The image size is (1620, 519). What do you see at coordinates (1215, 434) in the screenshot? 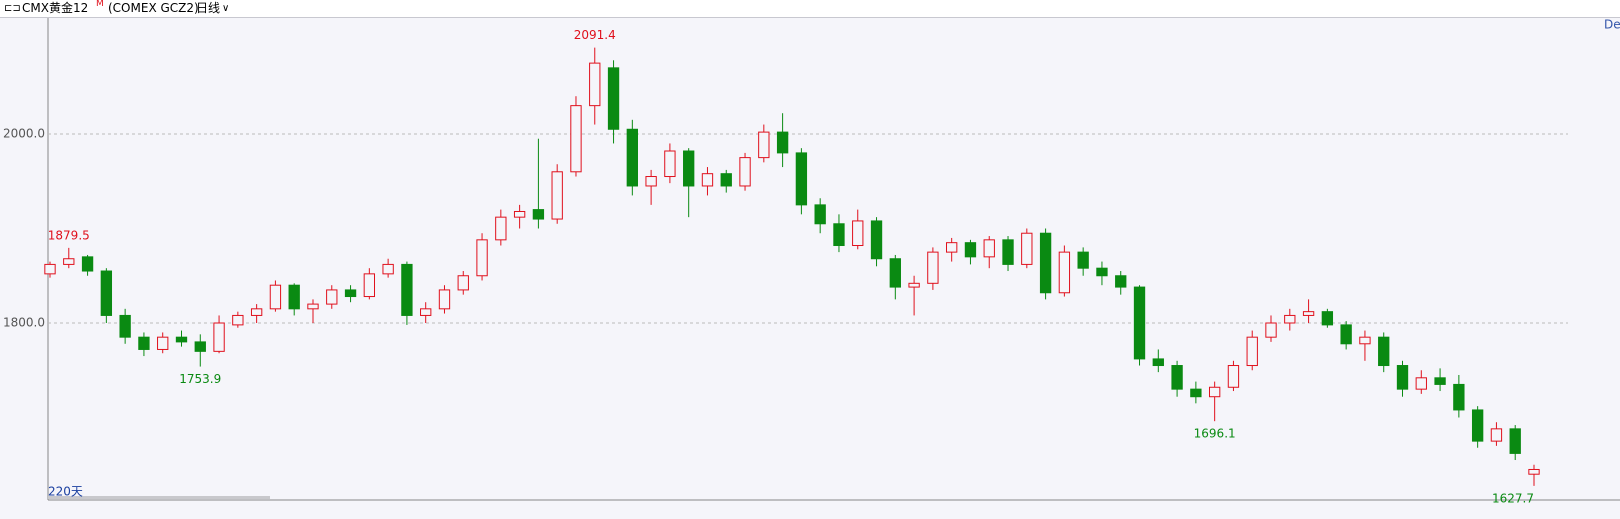
I see `extreme-label: 1696.1` at bounding box center [1215, 434].